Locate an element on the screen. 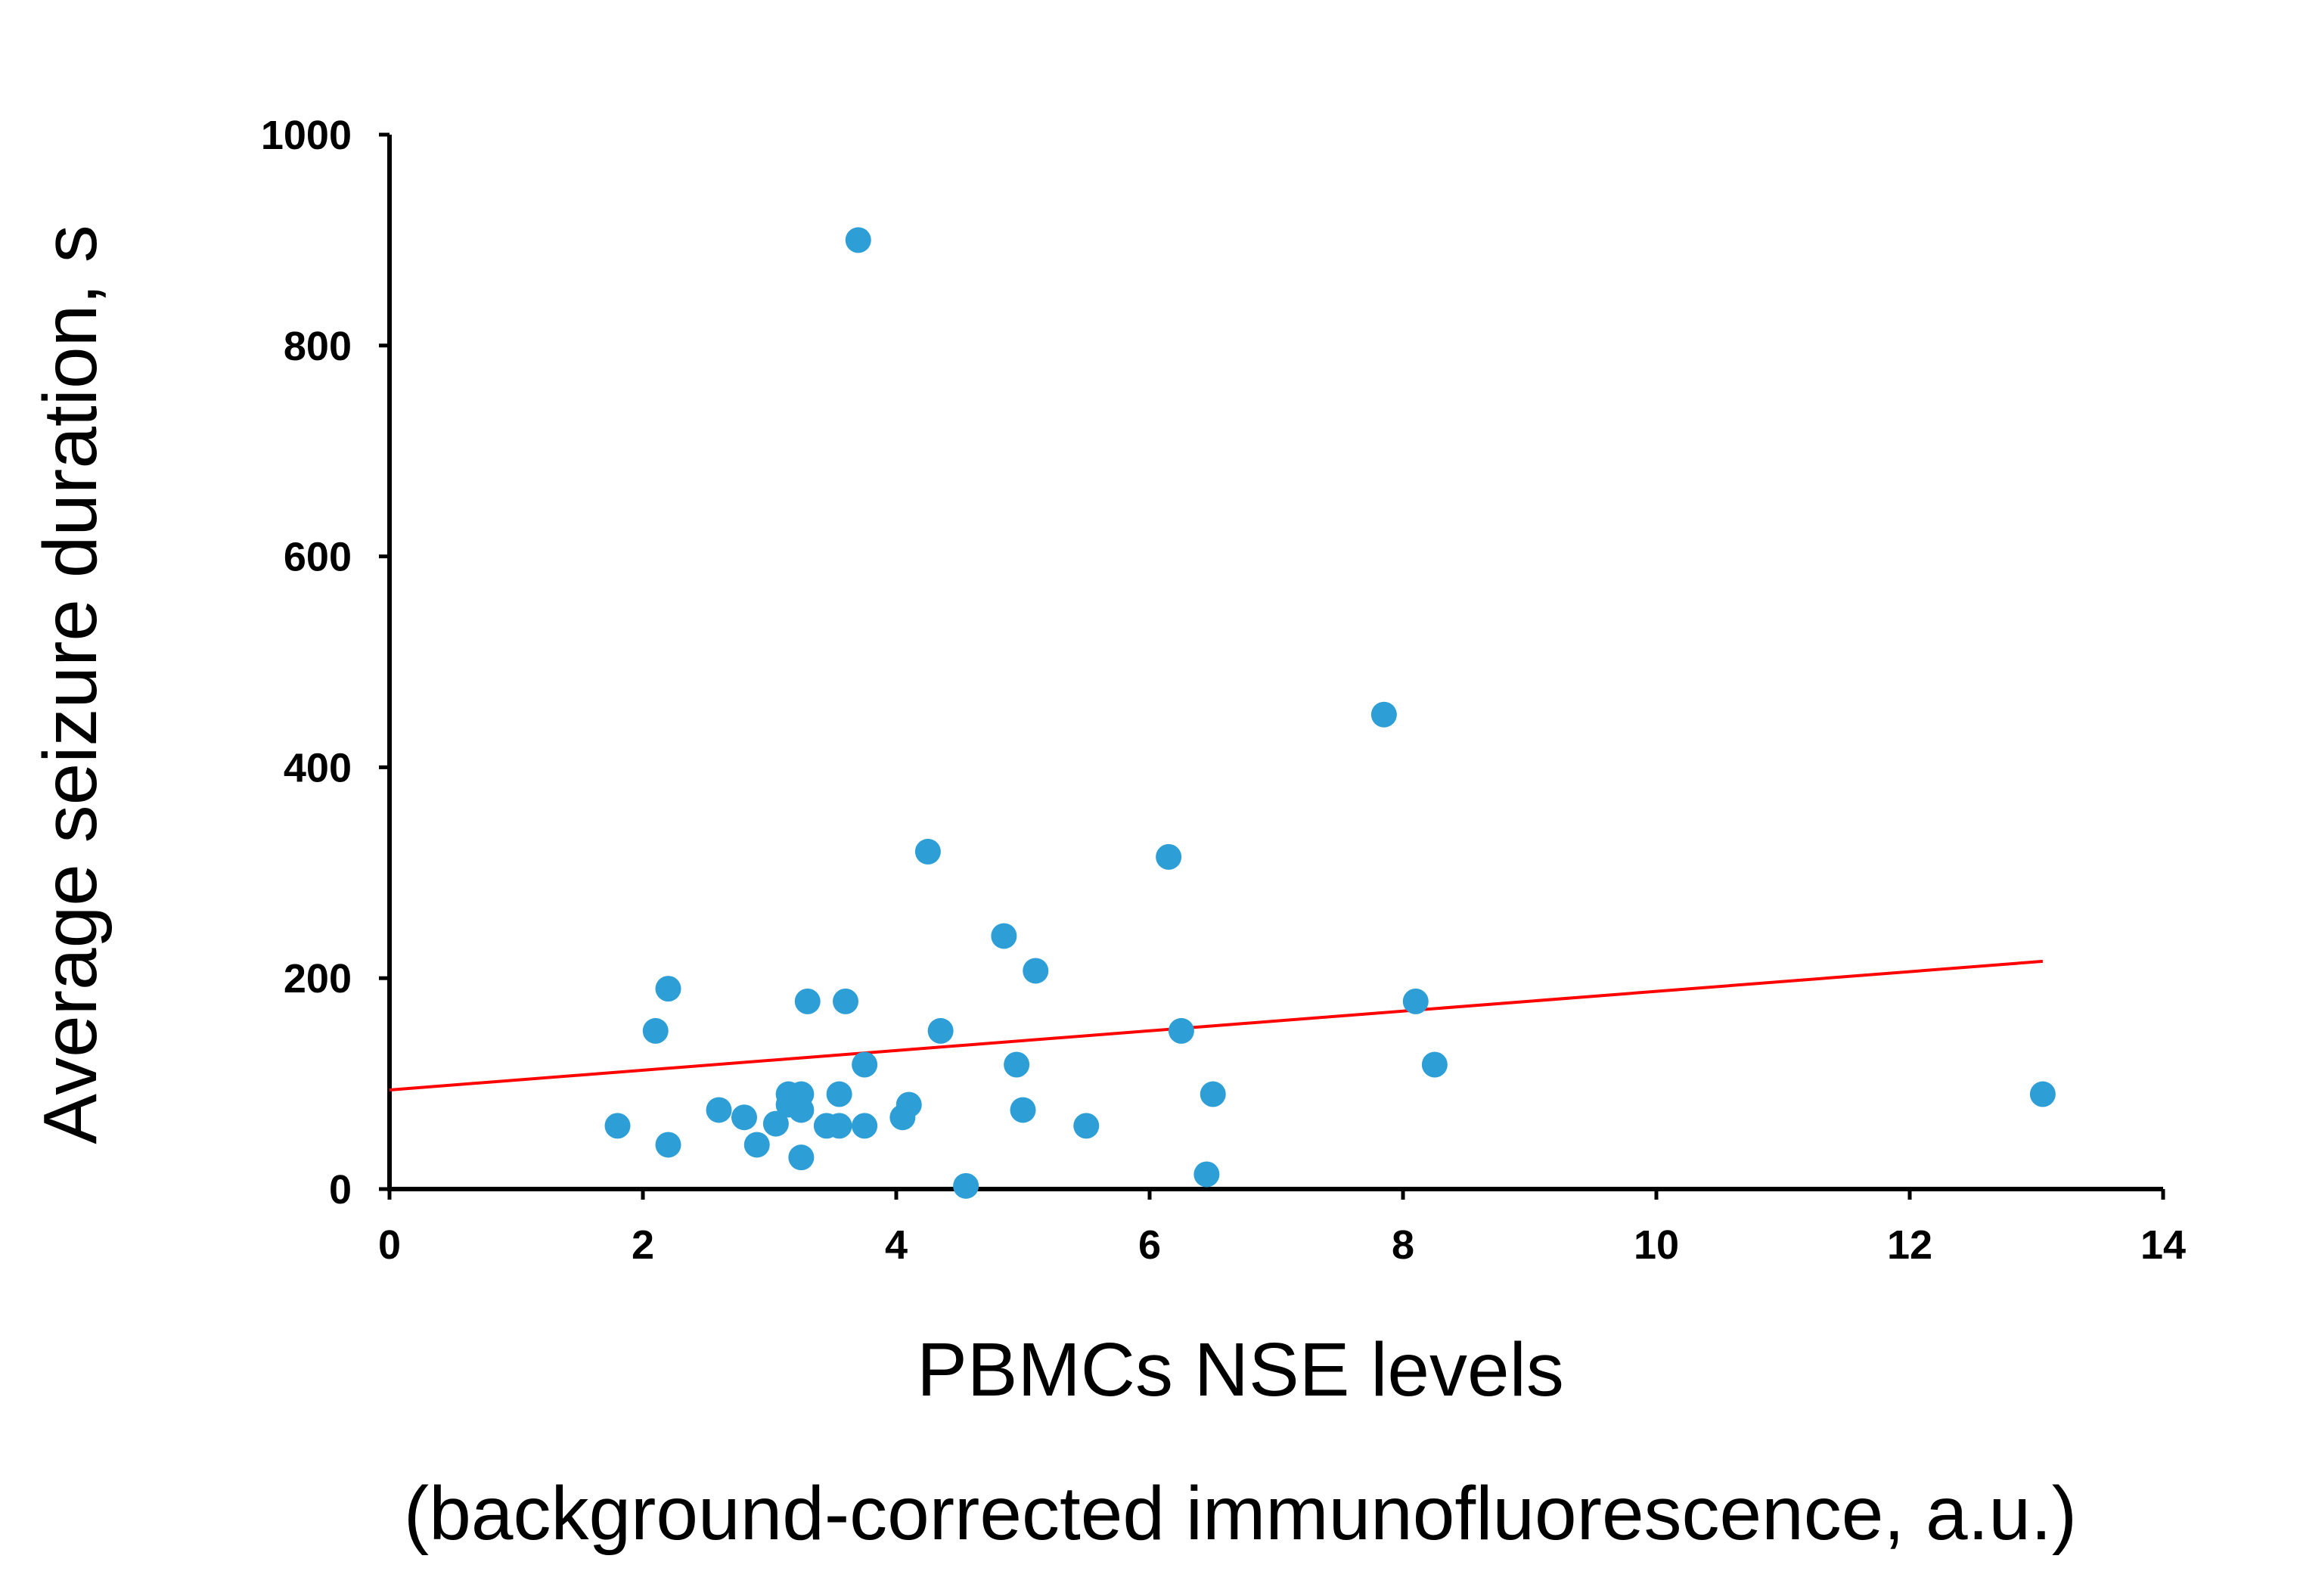  y-tick-label: 1000 is located at coordinates (306, 135).